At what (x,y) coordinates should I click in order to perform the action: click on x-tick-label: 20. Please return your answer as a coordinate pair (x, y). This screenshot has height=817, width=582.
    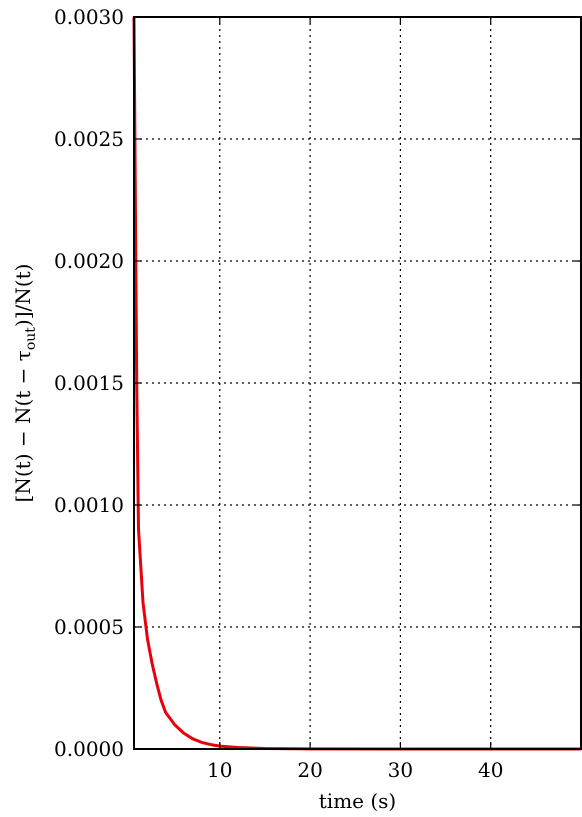
    Looking at the image, I should click on (309, 770).